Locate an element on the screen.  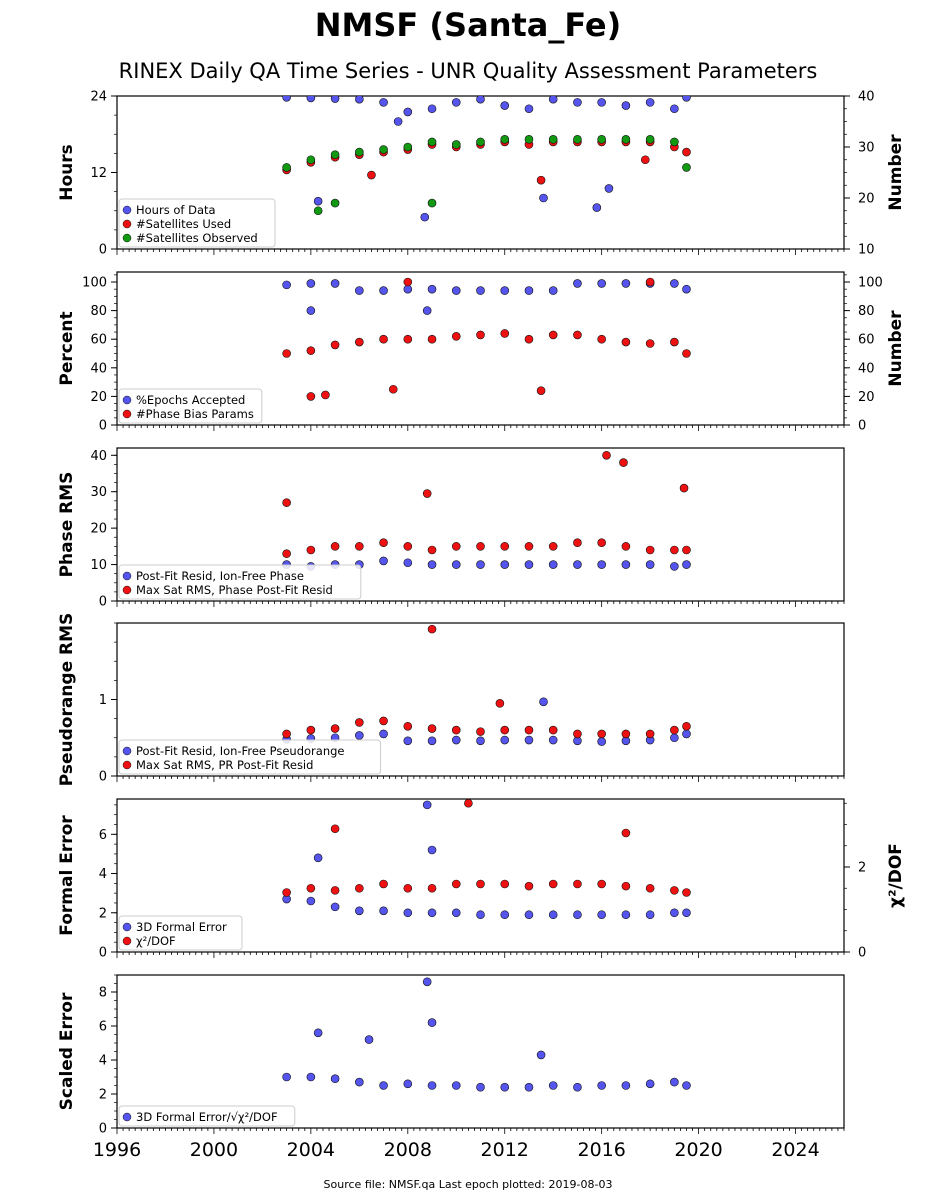
legend-label: 3D Formal Error is located at coordinates (181, 927).